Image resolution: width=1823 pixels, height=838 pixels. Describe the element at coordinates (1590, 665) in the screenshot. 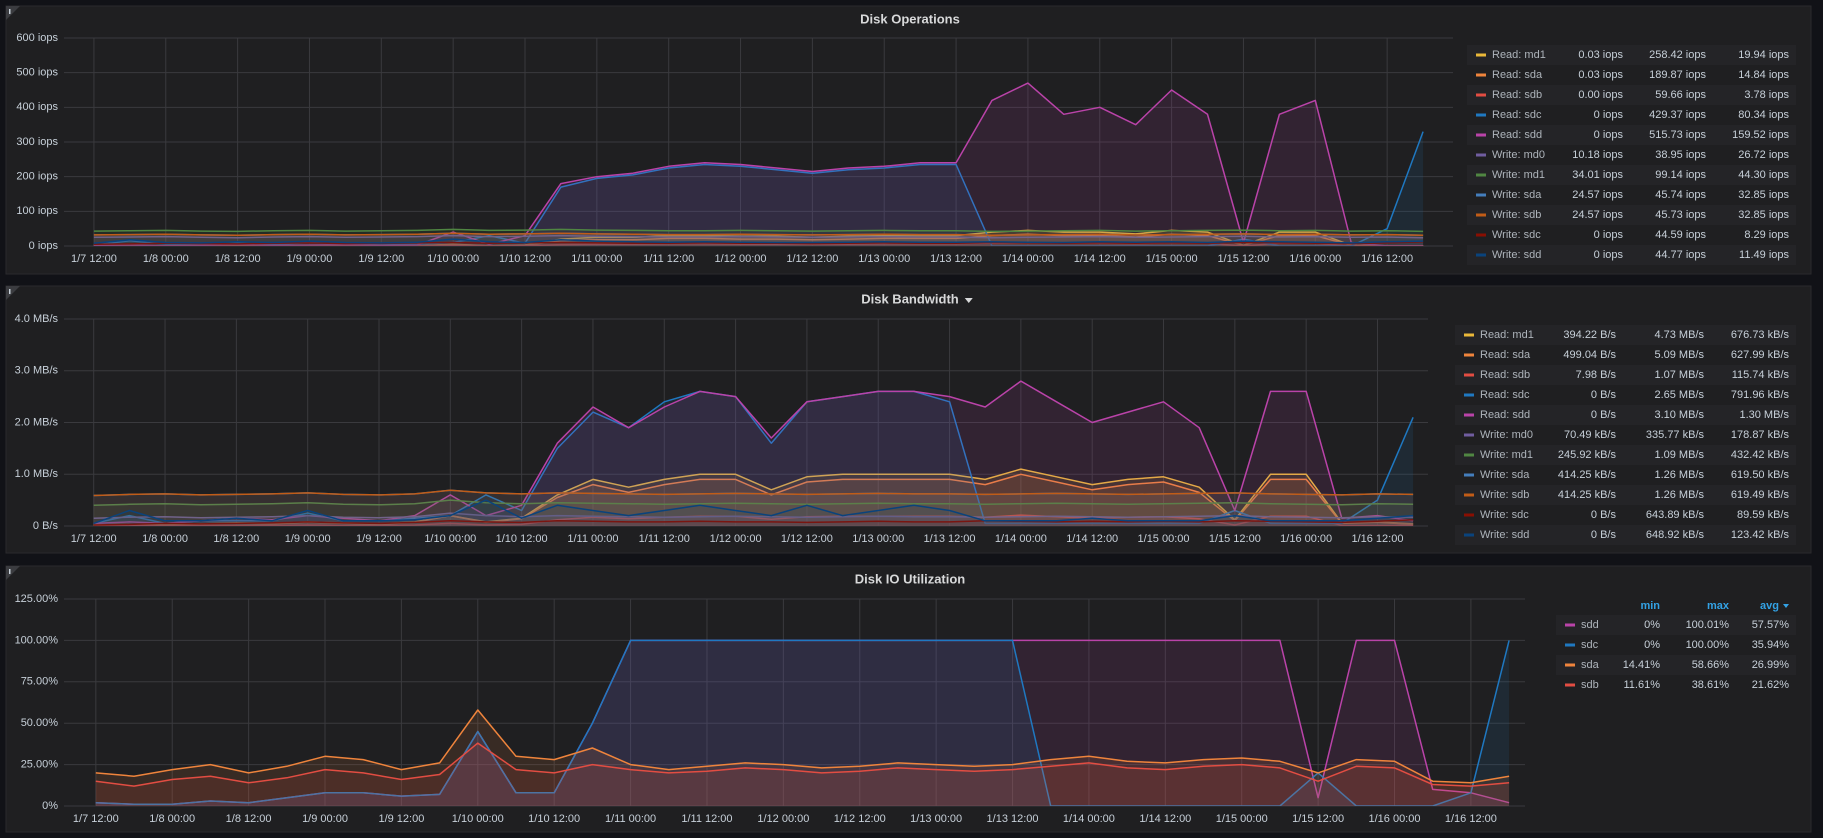

I see `legend-name: sda` at that location.